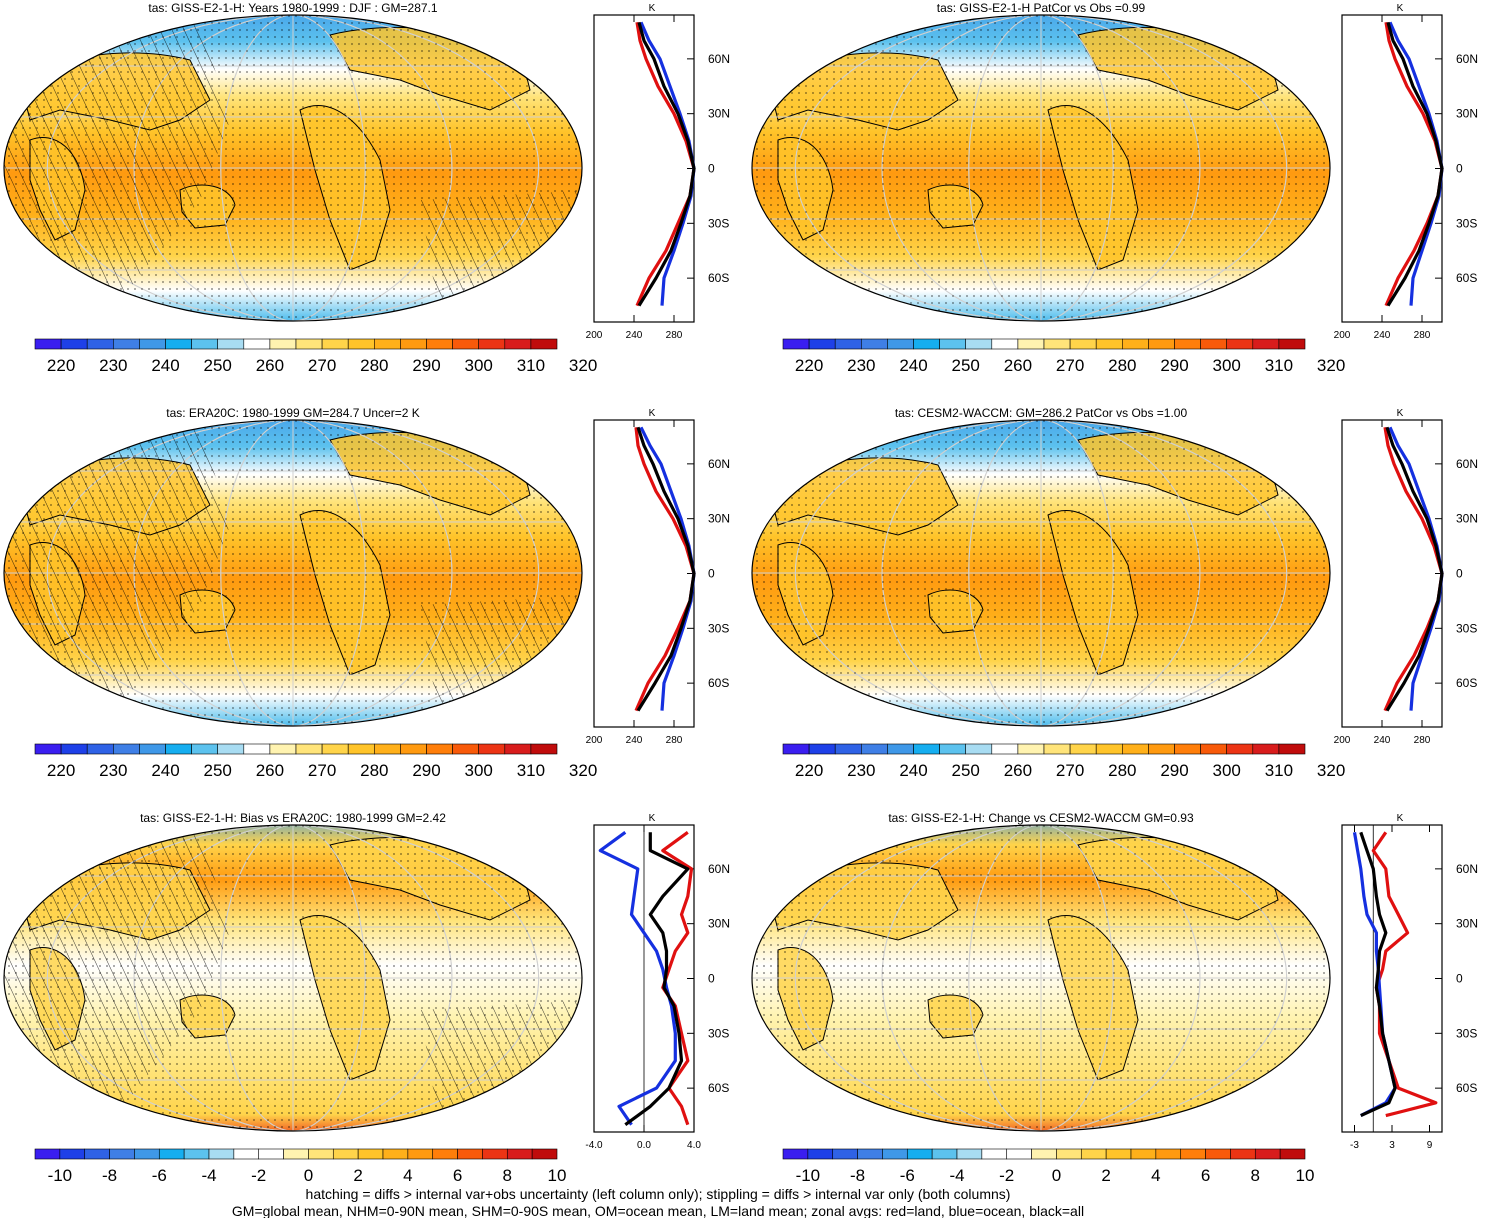 Image resolution: width=1485 pixels, height=1218 pixels. What do you see at coordinates (507, 1175) in the screenshot?
I see `colorbar-tick-label: 8` at bounding box center [507, 1175].